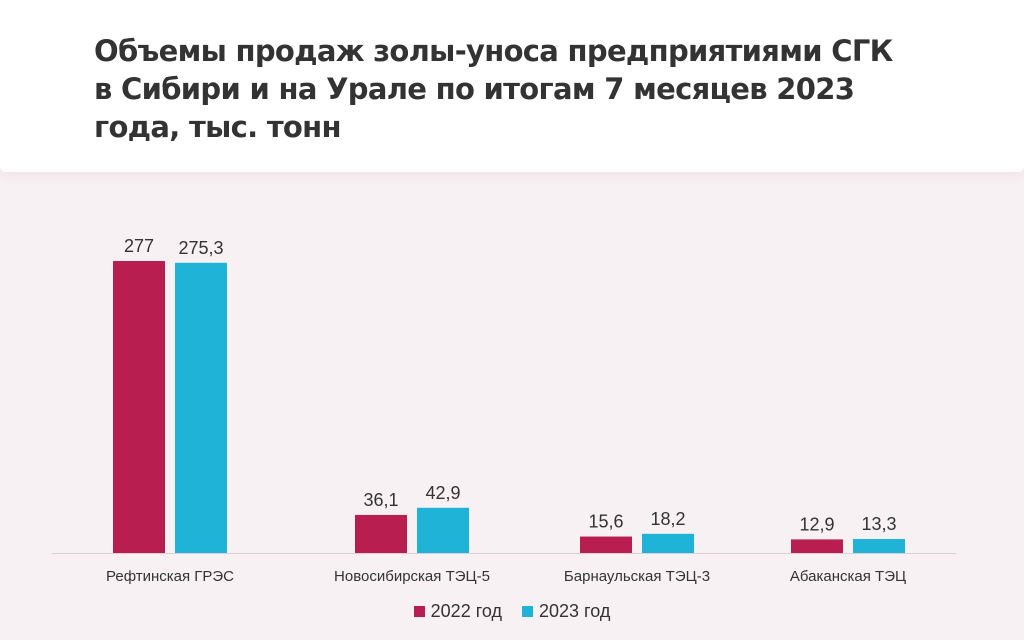  What do you see at coordinates (527, 611) in the screenshot?
I see `legend-swatch-2023` at bounding box center [527, 611].